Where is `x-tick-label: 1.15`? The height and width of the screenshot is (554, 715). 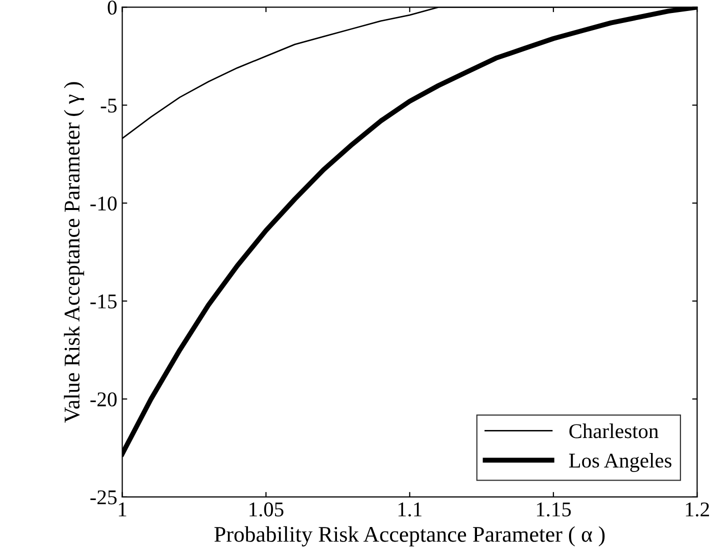
x-tick-label: 1.15 is located at coordinates (554, 509).